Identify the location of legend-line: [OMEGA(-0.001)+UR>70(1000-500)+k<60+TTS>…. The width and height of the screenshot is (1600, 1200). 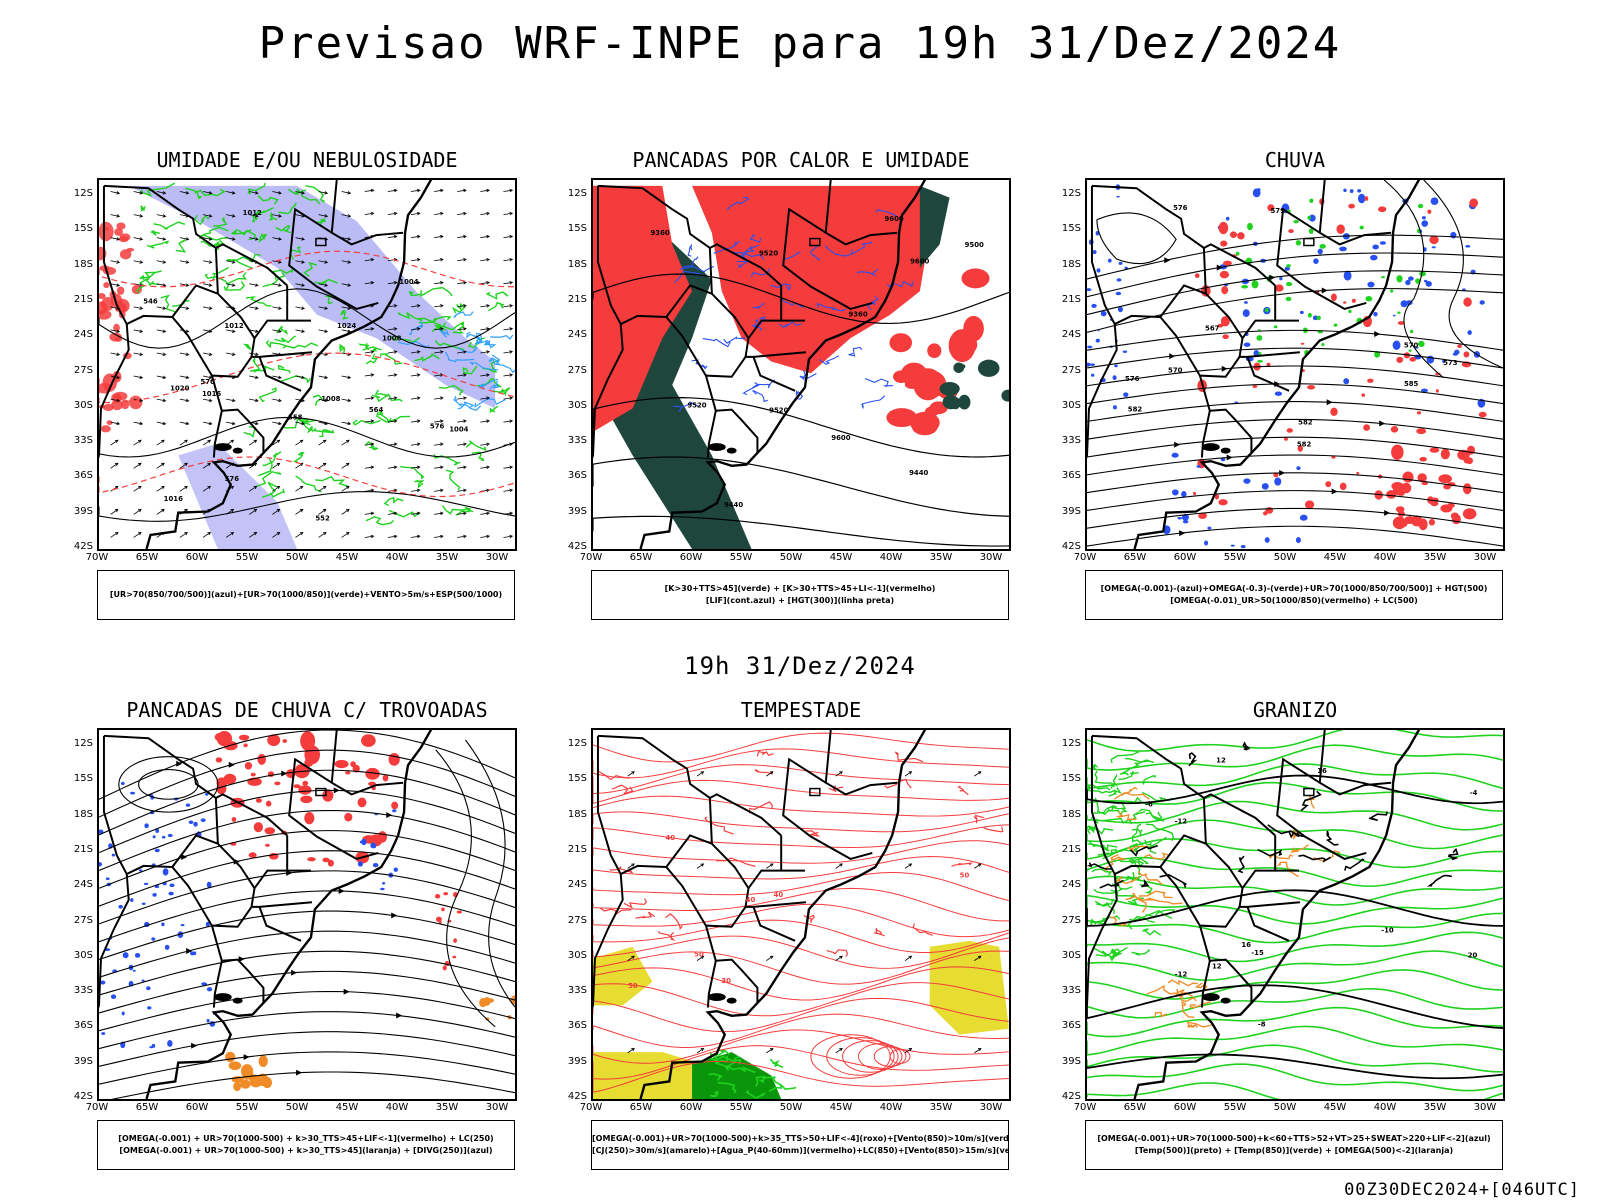
(1294, 1139).